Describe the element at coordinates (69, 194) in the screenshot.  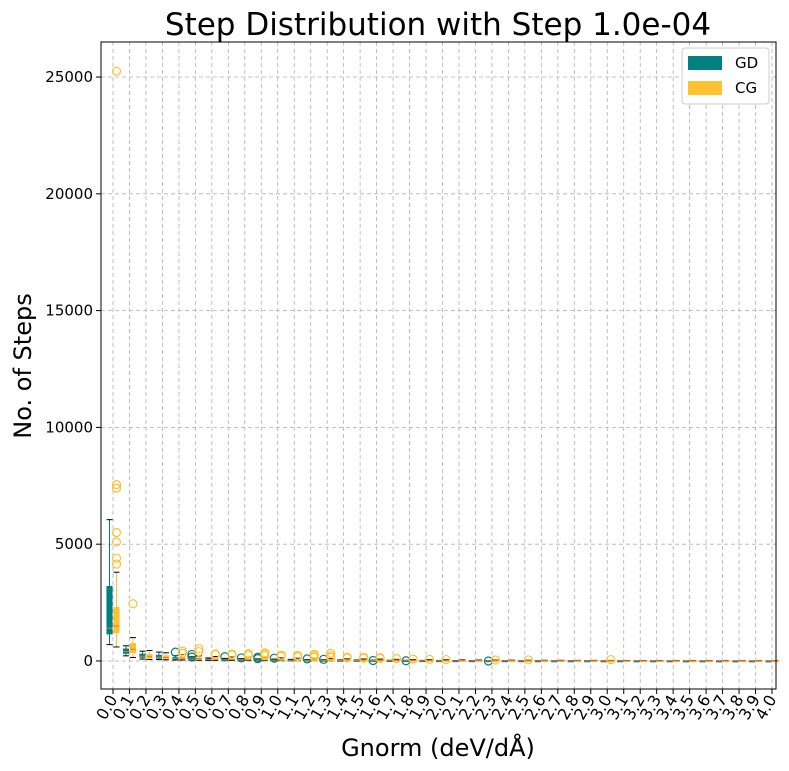
I see `y-tick-label: 20000` at that location.